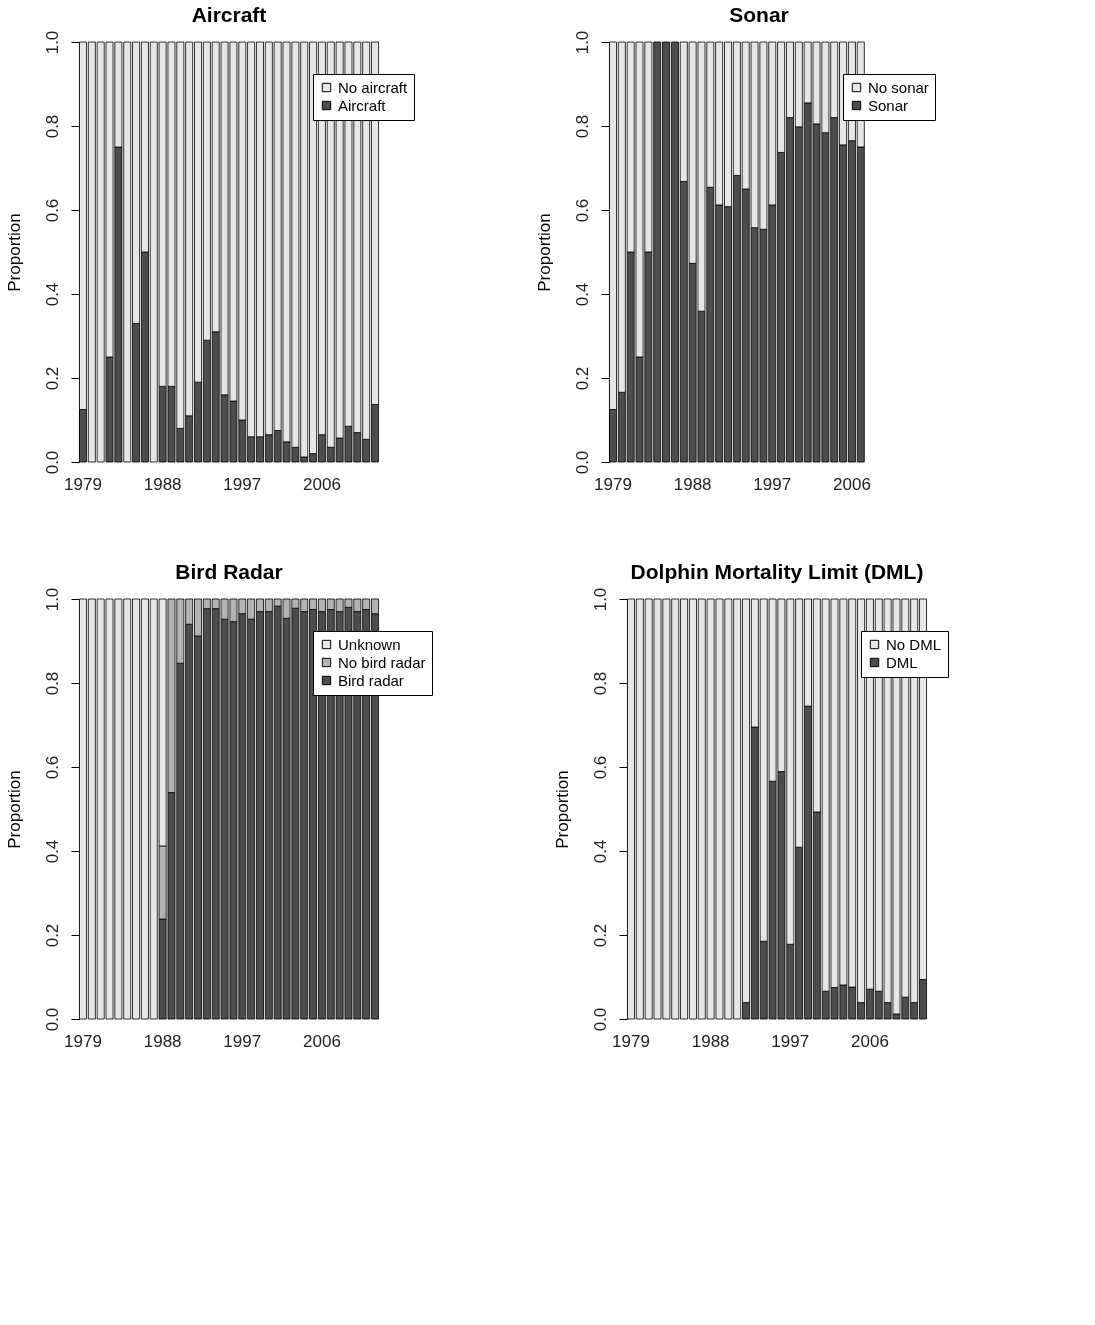  Describe the element at coordinates (898, 87) in the screenshot. I see `legend-label: No sonar` at that location.